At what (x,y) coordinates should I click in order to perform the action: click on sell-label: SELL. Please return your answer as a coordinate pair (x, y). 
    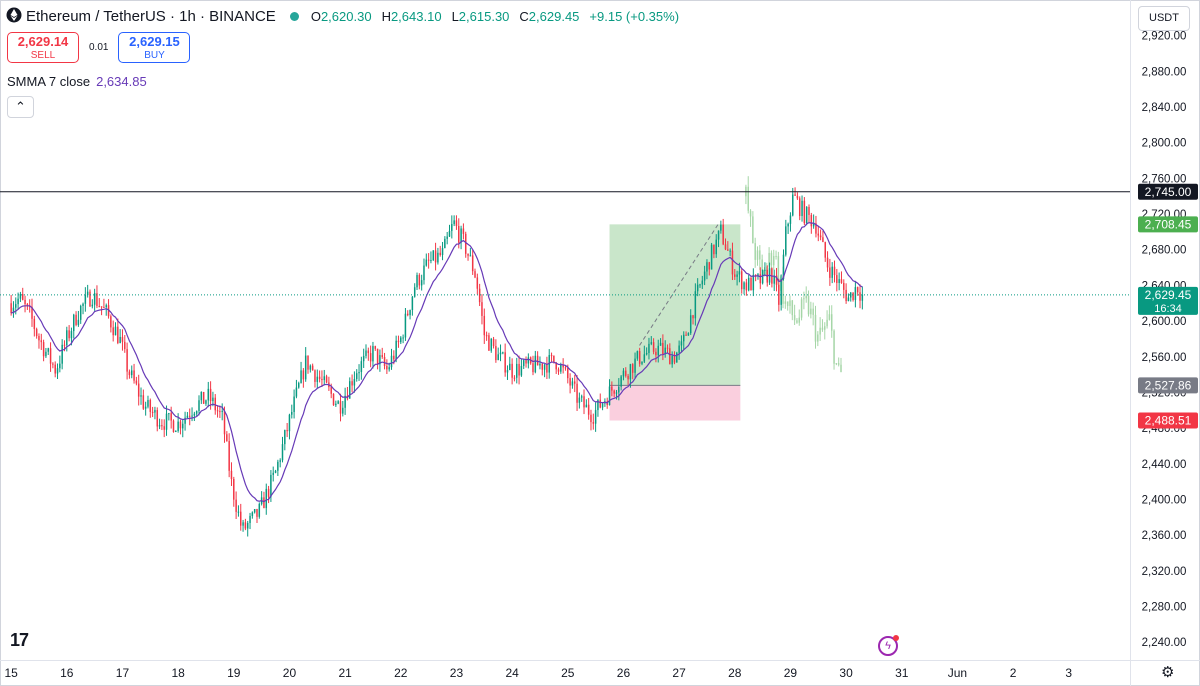
    Looking at the image, I should click on (43, 55).